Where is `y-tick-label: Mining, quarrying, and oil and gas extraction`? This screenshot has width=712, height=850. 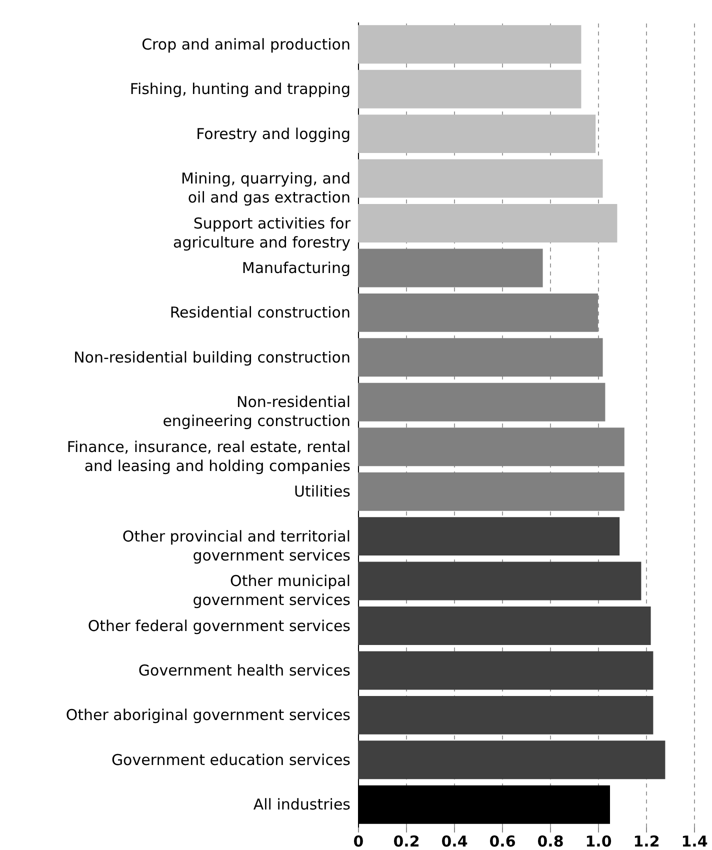 y-tick-label: Mining, quarrying, and oil and gas extraction is located at coordinates (265, 188).